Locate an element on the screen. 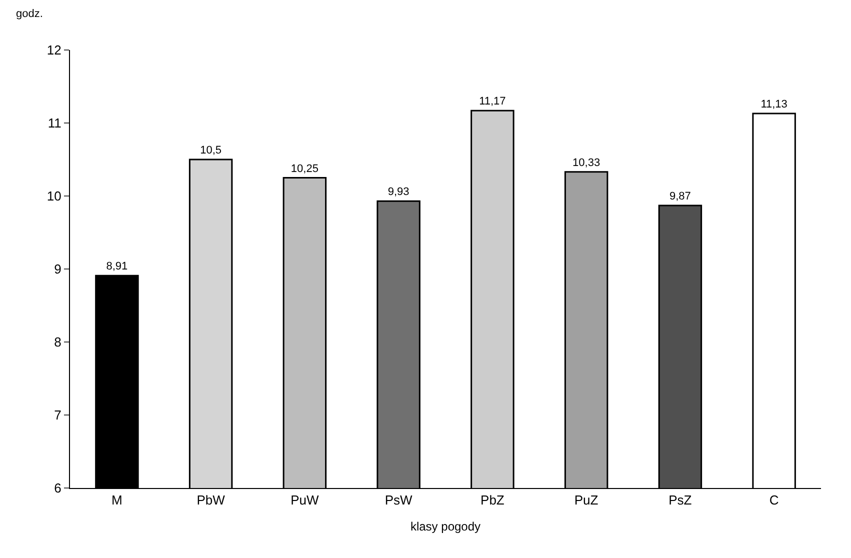  x-tick-label: C is located at coordinates (774, 500).